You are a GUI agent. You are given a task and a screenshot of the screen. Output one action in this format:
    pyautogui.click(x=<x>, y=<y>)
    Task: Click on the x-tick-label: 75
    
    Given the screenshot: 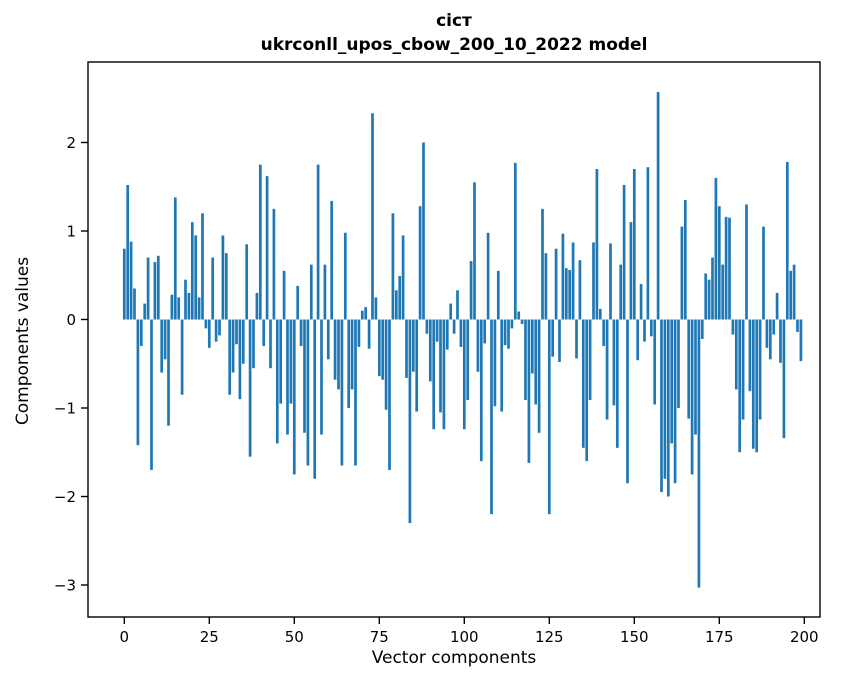 What is the action you would take?
    pyautogui.click(x=379, y=637)
    